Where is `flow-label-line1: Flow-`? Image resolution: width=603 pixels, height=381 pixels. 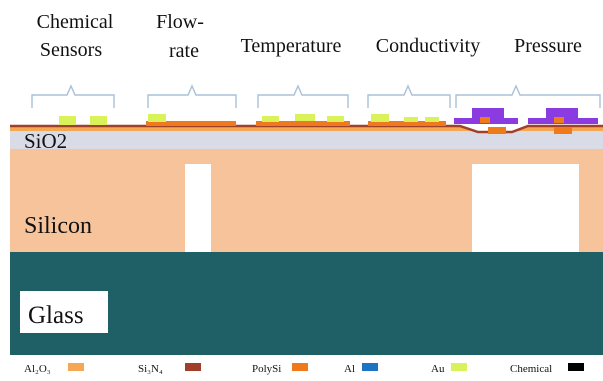
flow-label-line1: Flow- is located at coordinates (180, 22).